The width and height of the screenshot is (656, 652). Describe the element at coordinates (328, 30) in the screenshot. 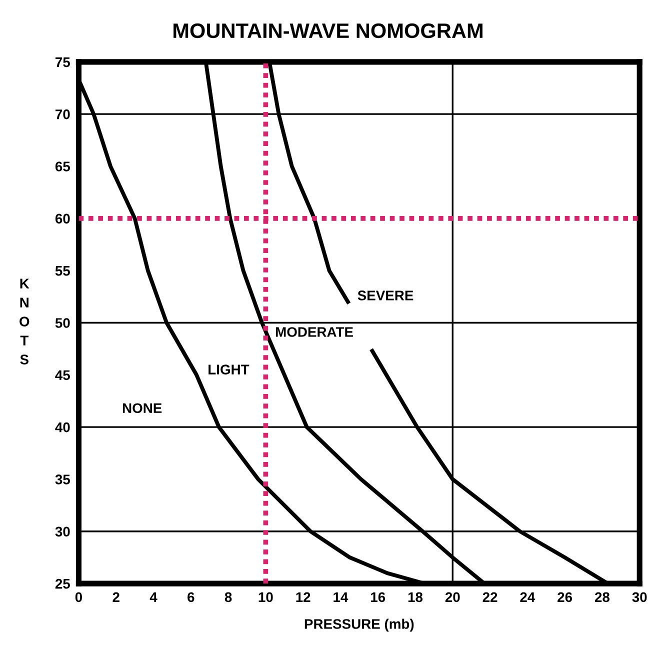

I see `chart-title: MOUNTAIN-WAVE NOMOGRAM` at that location.